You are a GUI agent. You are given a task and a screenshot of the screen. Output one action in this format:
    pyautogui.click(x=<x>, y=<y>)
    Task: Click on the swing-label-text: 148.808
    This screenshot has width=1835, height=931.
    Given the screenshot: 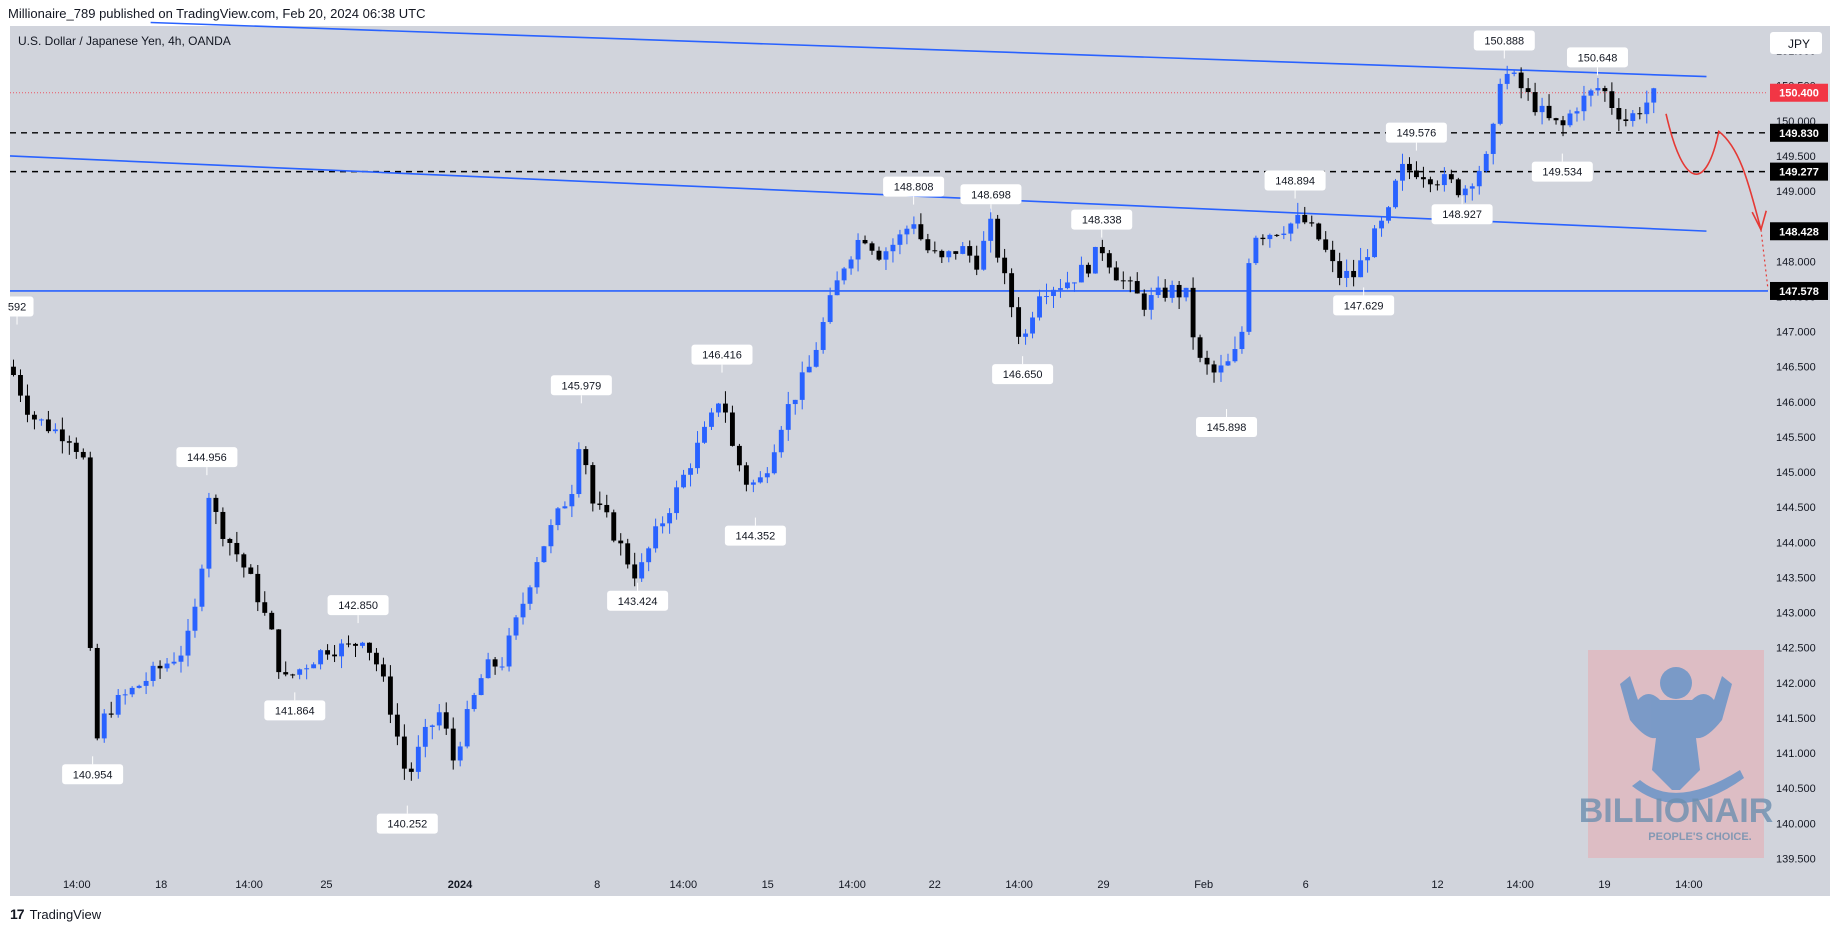 What is the action you would take?
    pyautogui.click(x=914, y=188)
    